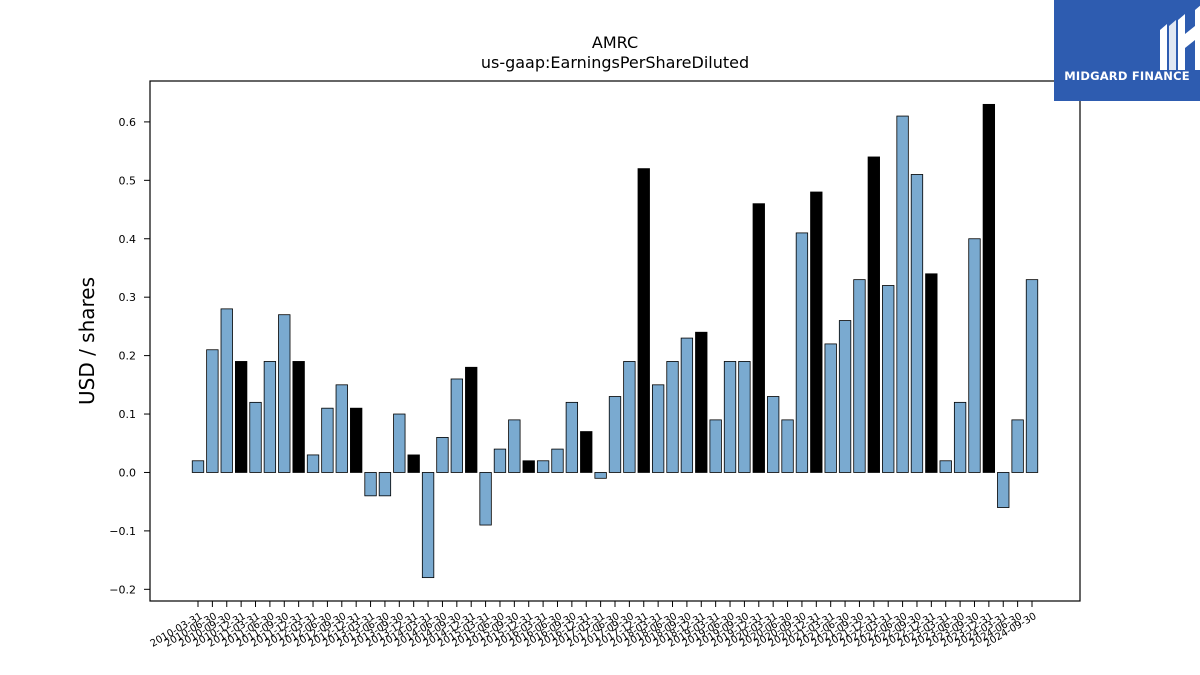 This screenshot has height=675, width=1200. I want to click on y-tick-label: 0.5, so click(128, 180).